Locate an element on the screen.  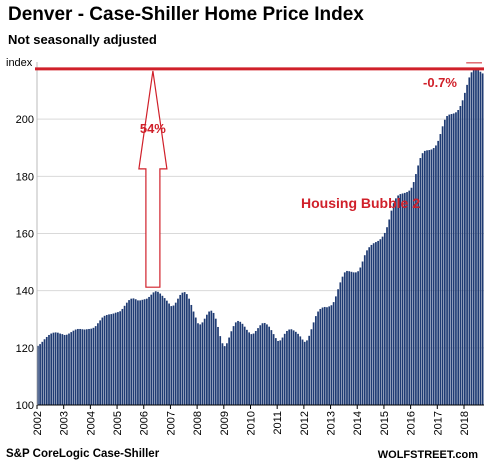
rise-percent-label: 54% is located at coordinates (153, 128).